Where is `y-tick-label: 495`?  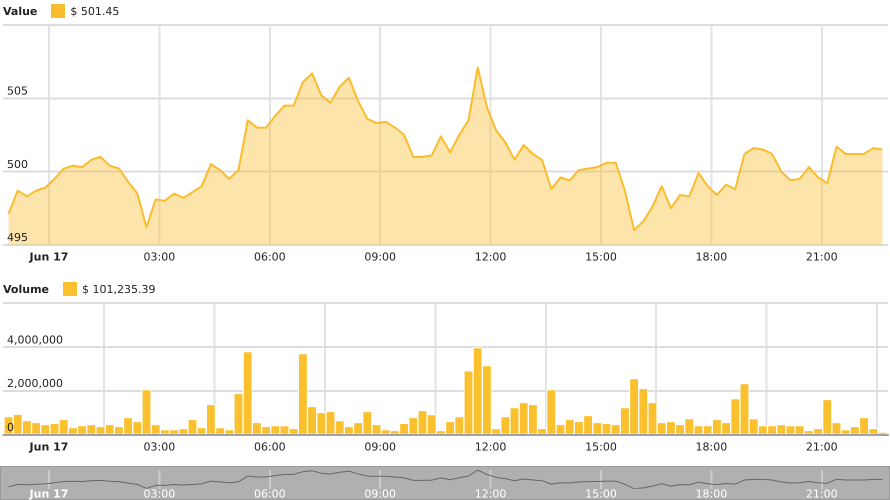
y-tick-label: 495 is located at coordinates (17, 237).